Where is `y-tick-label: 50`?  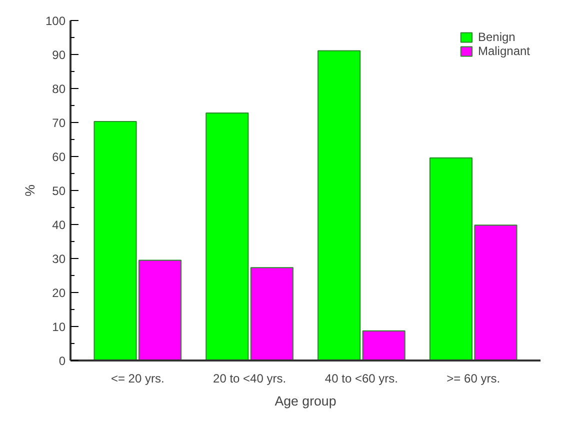
y-tick-label: 50 is located at coordinates (59, 191).